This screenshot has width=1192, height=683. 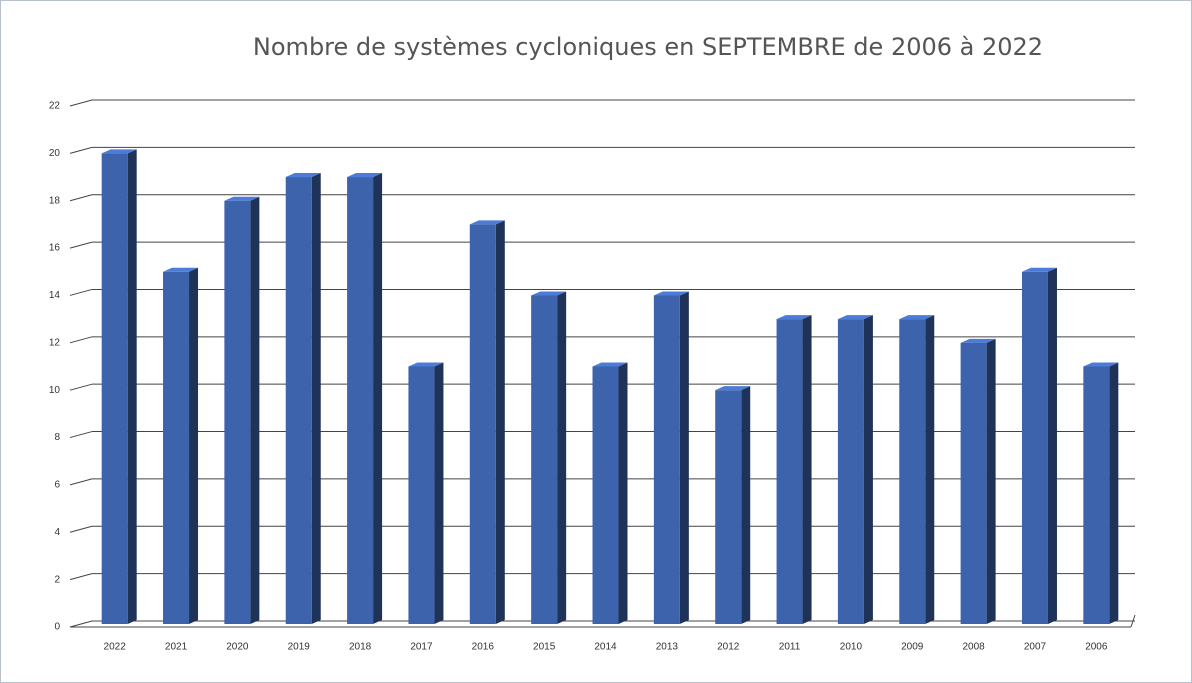 I want to click on x-tick-label: 2022, so click(x=115, y=647).